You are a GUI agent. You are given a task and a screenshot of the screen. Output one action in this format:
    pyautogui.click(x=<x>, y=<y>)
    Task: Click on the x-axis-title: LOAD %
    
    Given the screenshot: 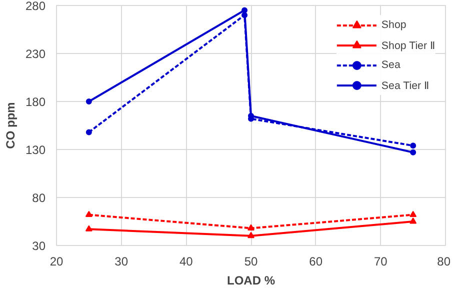 What is the action you would take?
    pyautogui.click(x=251, y=281)
    